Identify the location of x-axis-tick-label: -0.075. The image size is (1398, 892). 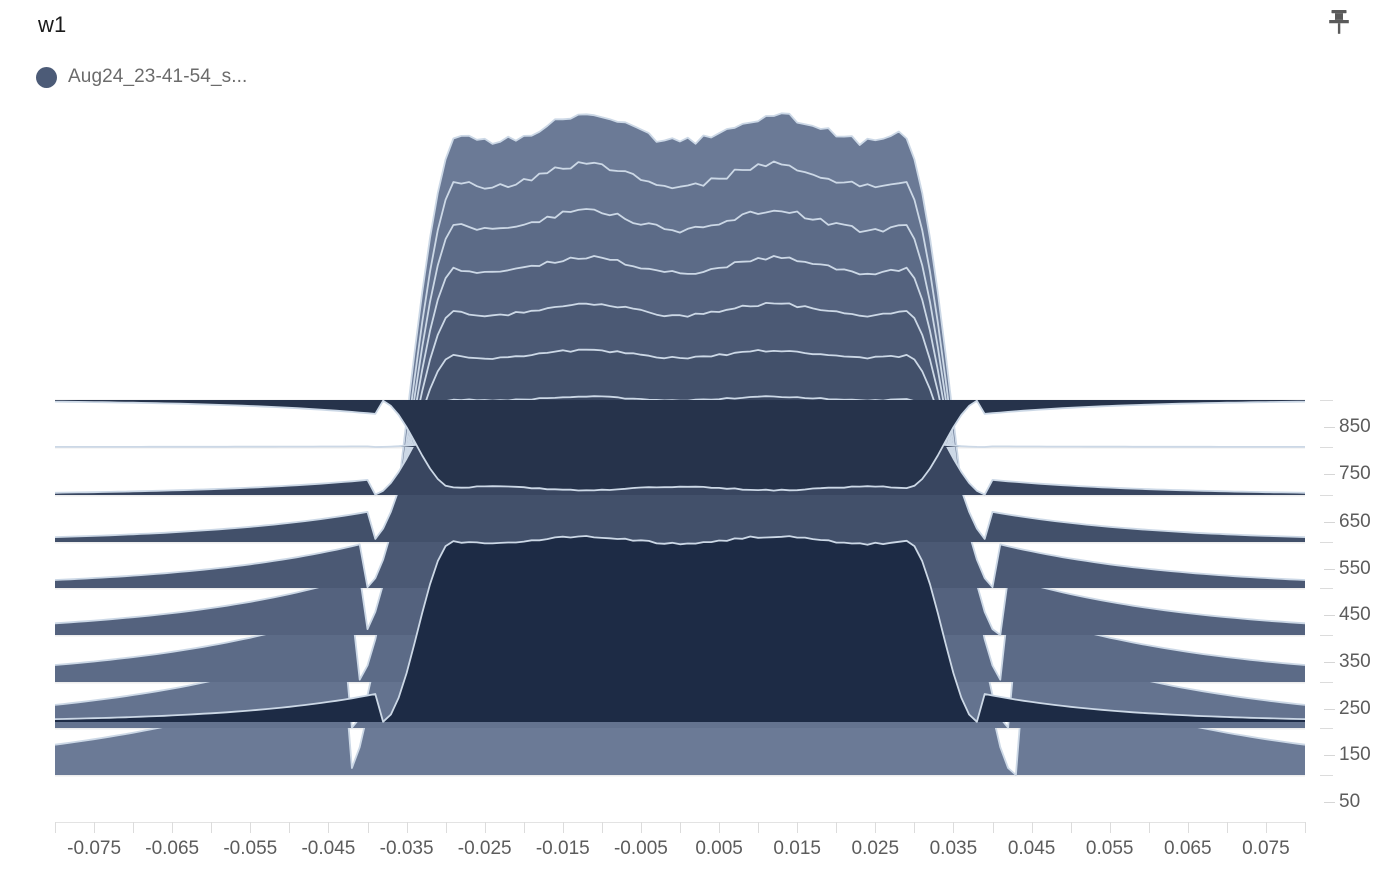
(94, 848).